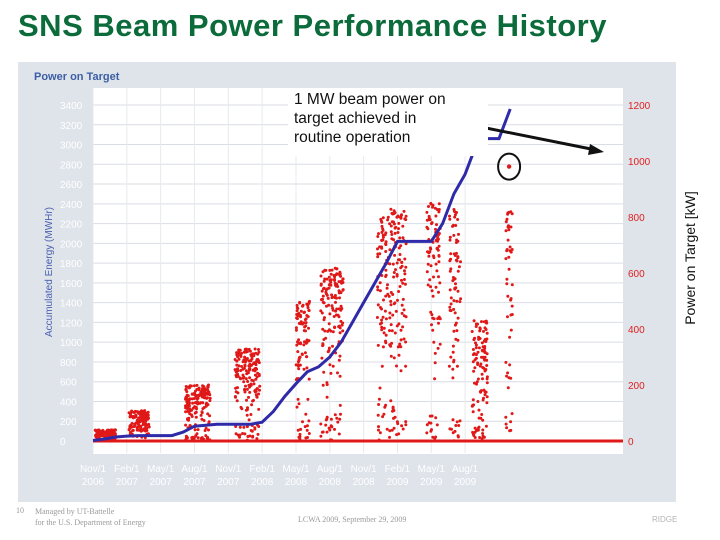 The height and width of the screenshot is (540, 720). What do you see at coordinates (68, 402) in the screenshot?
I see `left-tick-label: 400` at bounding box center [68, 402].